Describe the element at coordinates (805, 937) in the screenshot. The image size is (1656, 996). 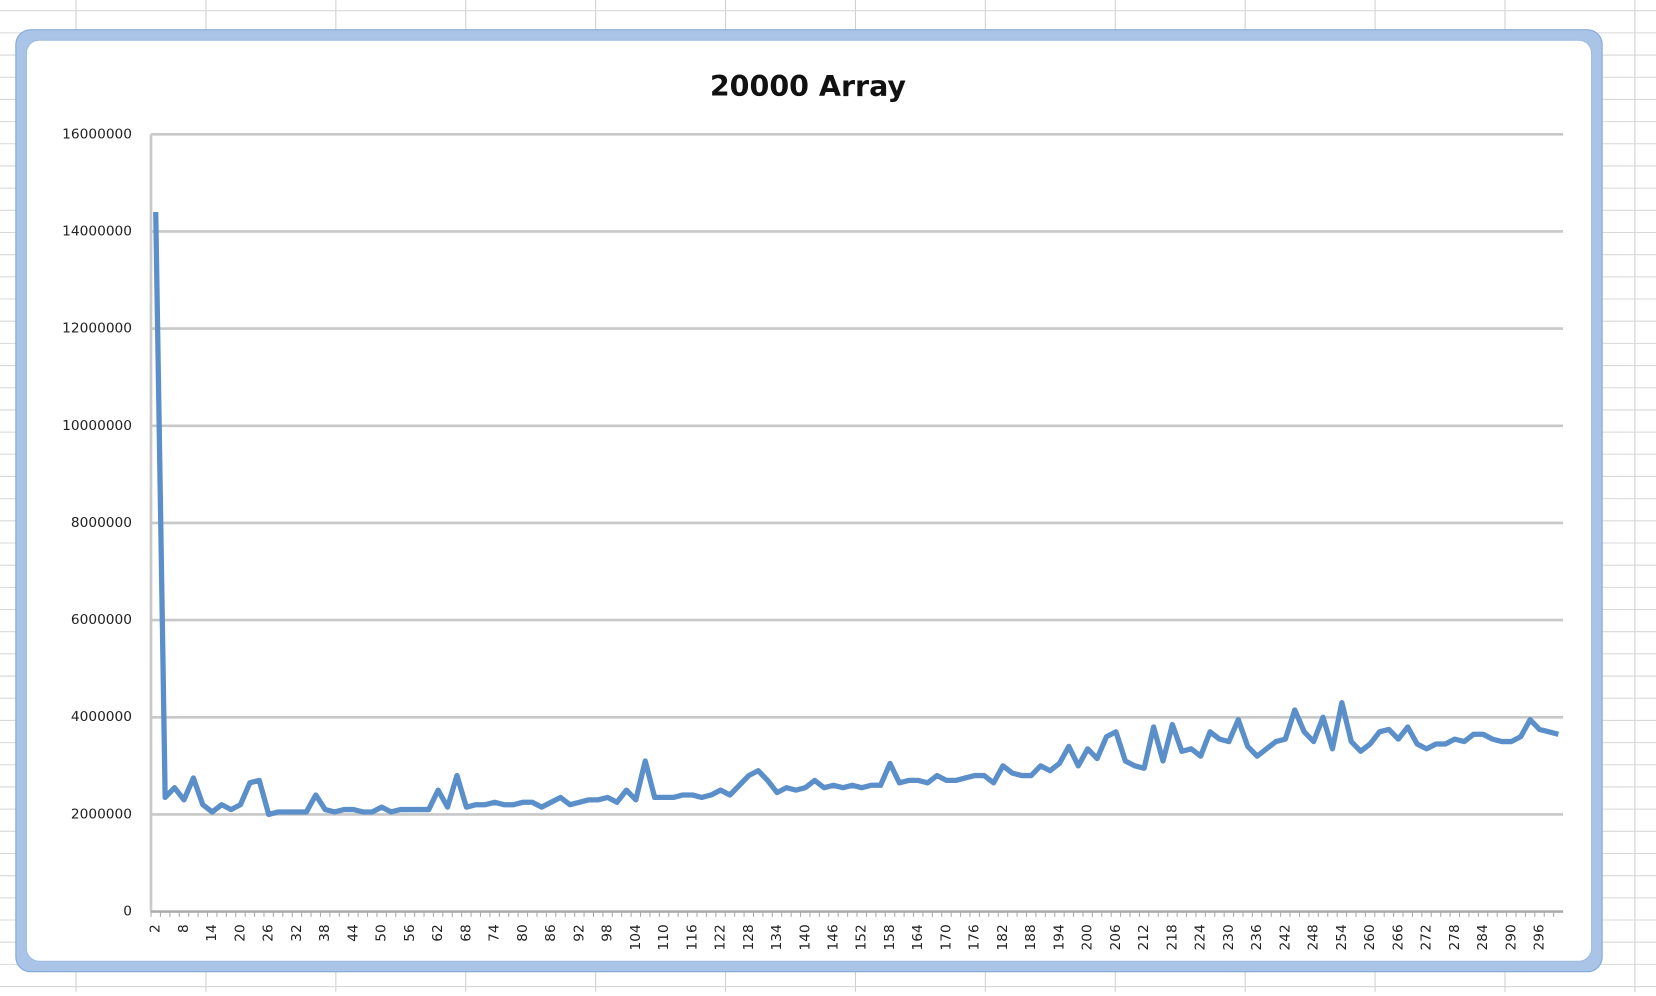
I see `x-tick-label: 140` at that location.